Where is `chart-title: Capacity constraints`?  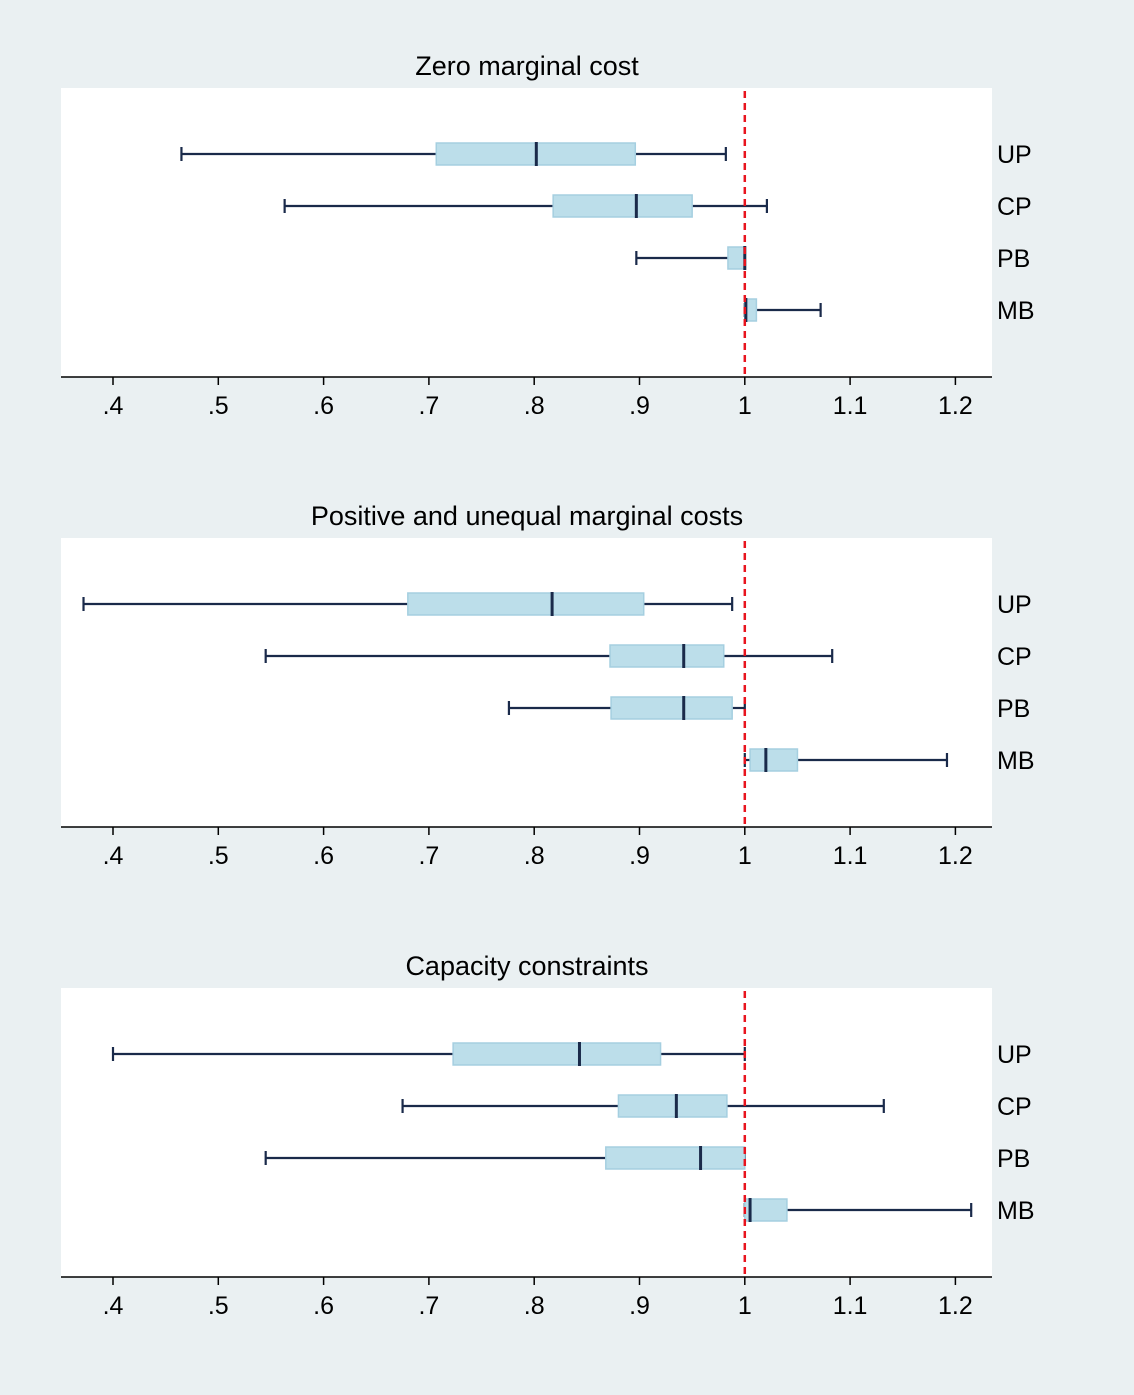
chart-title: Capacity constraints is located at coordinates (526, 966).